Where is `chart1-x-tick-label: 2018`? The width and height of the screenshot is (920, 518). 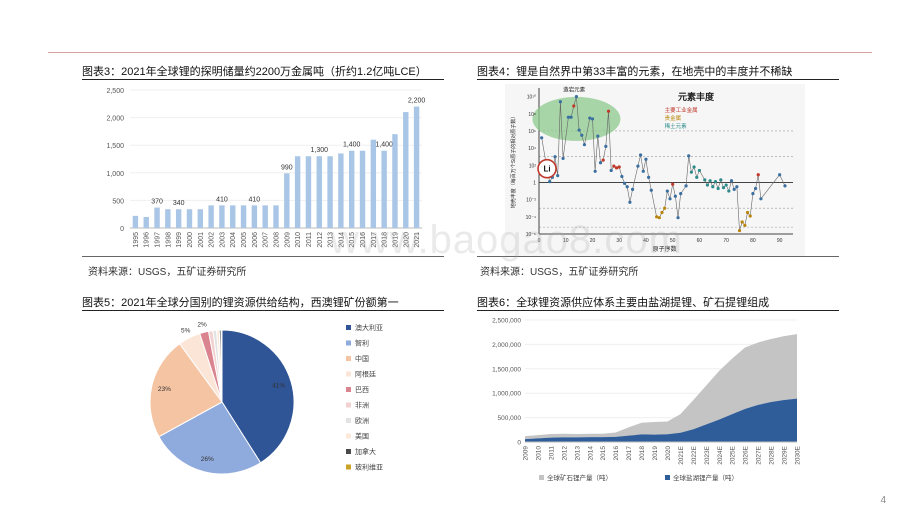 chart1-x-tick-label: 2018 is located at coordinates (385, 240).